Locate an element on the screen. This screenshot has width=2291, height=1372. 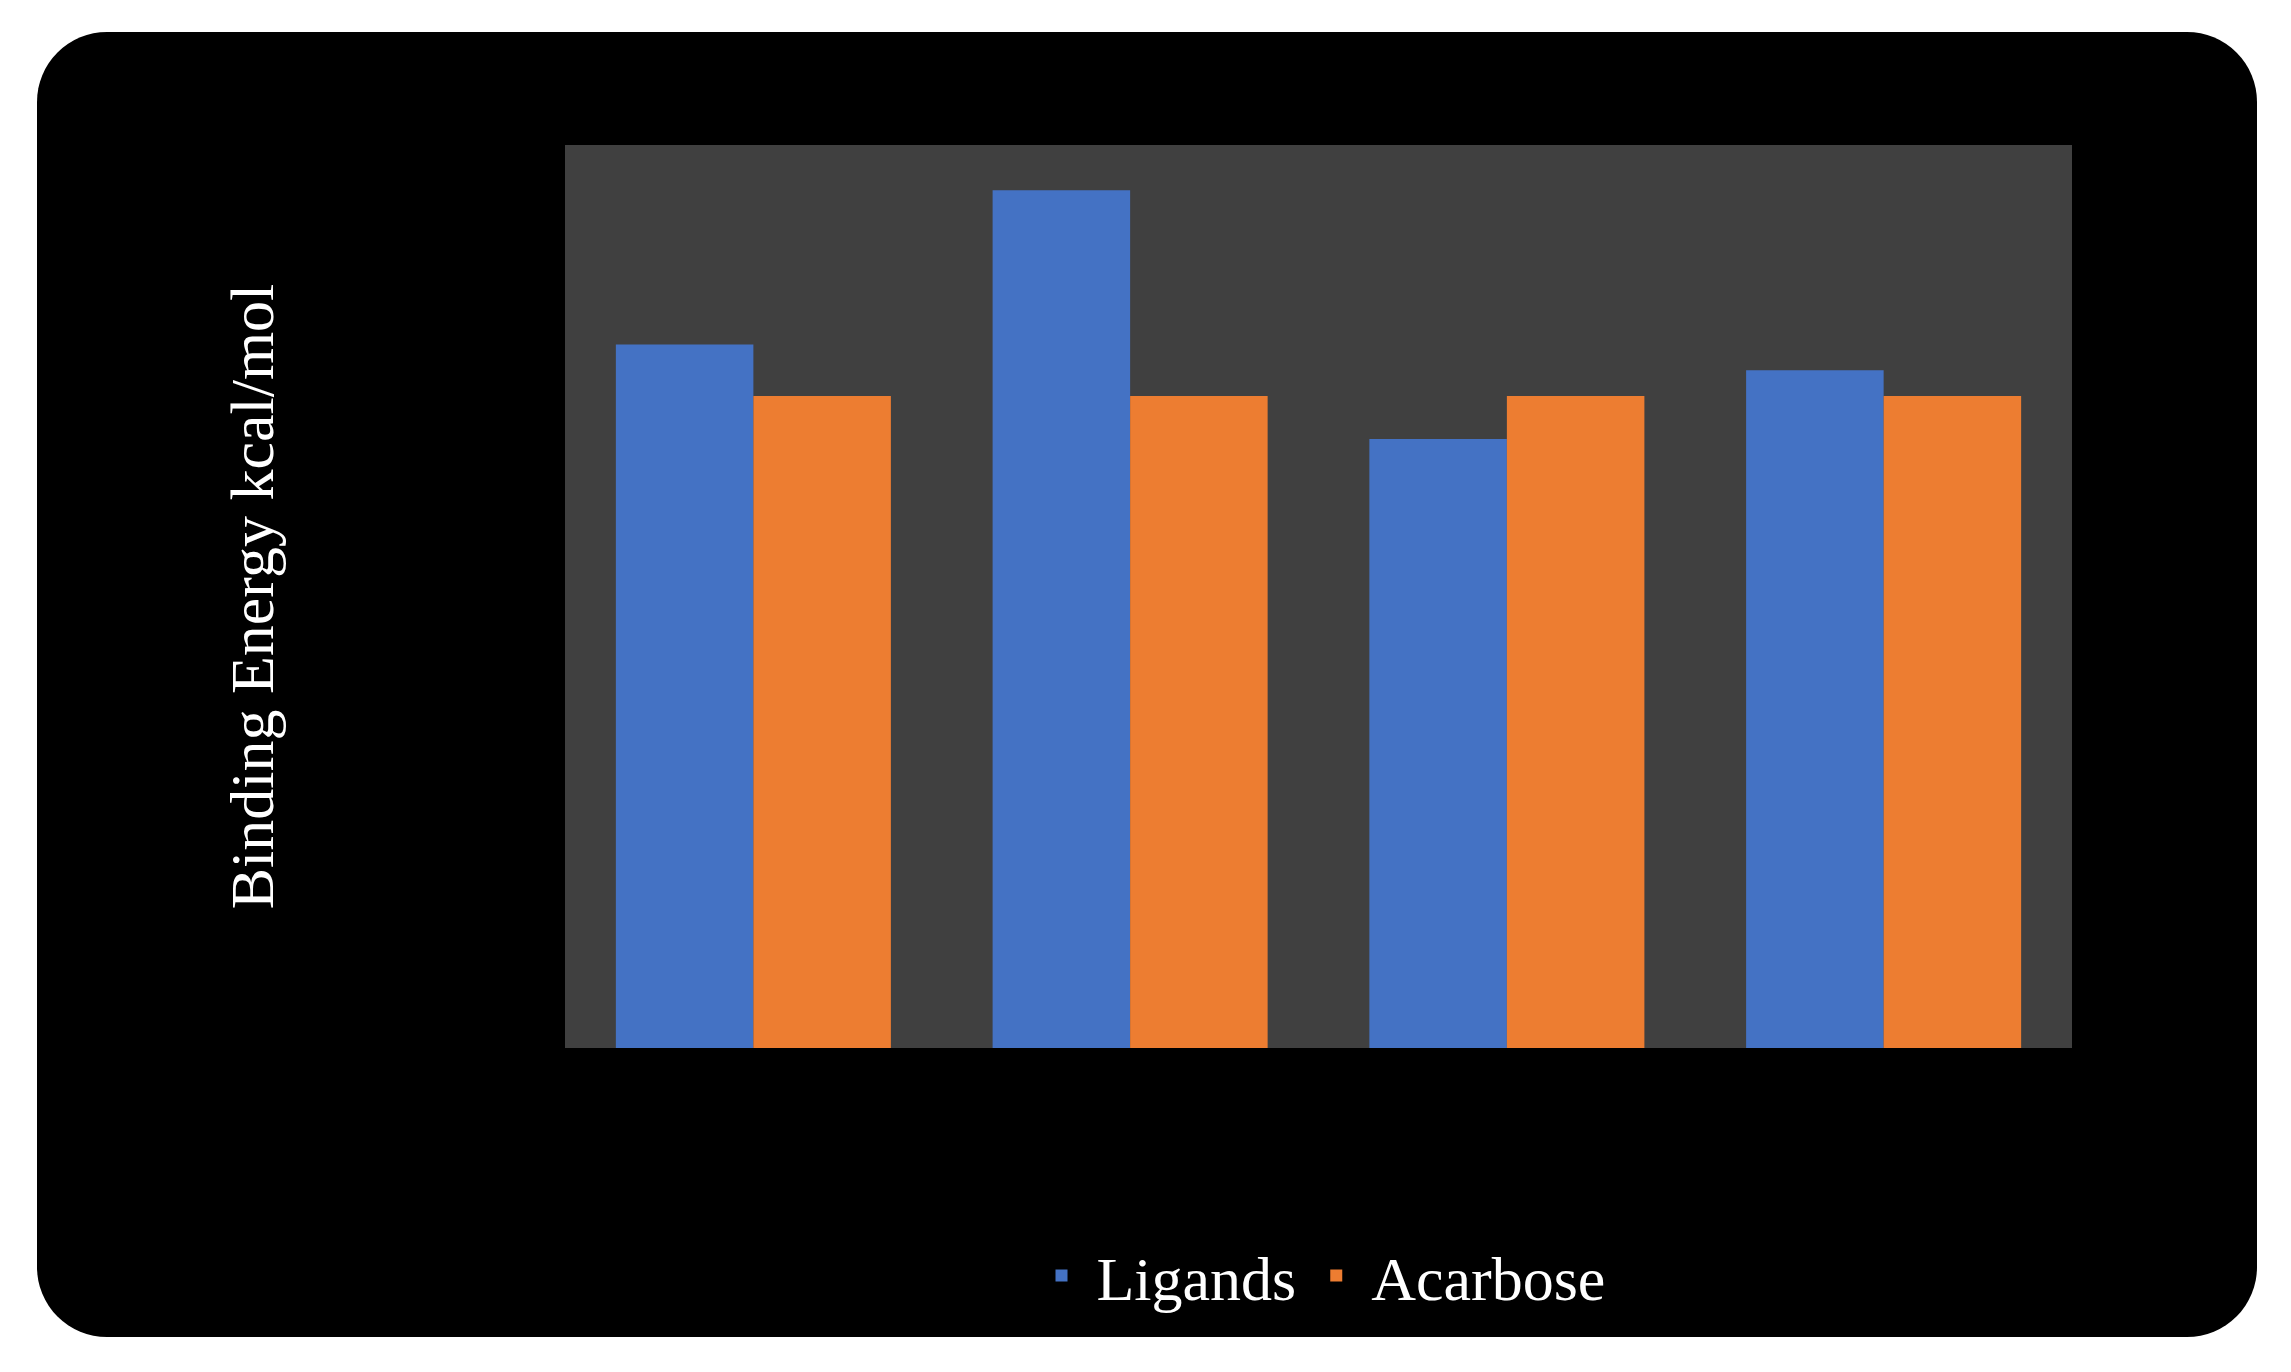
legend-label: Ligands is located at coordinates (1196, 1278).